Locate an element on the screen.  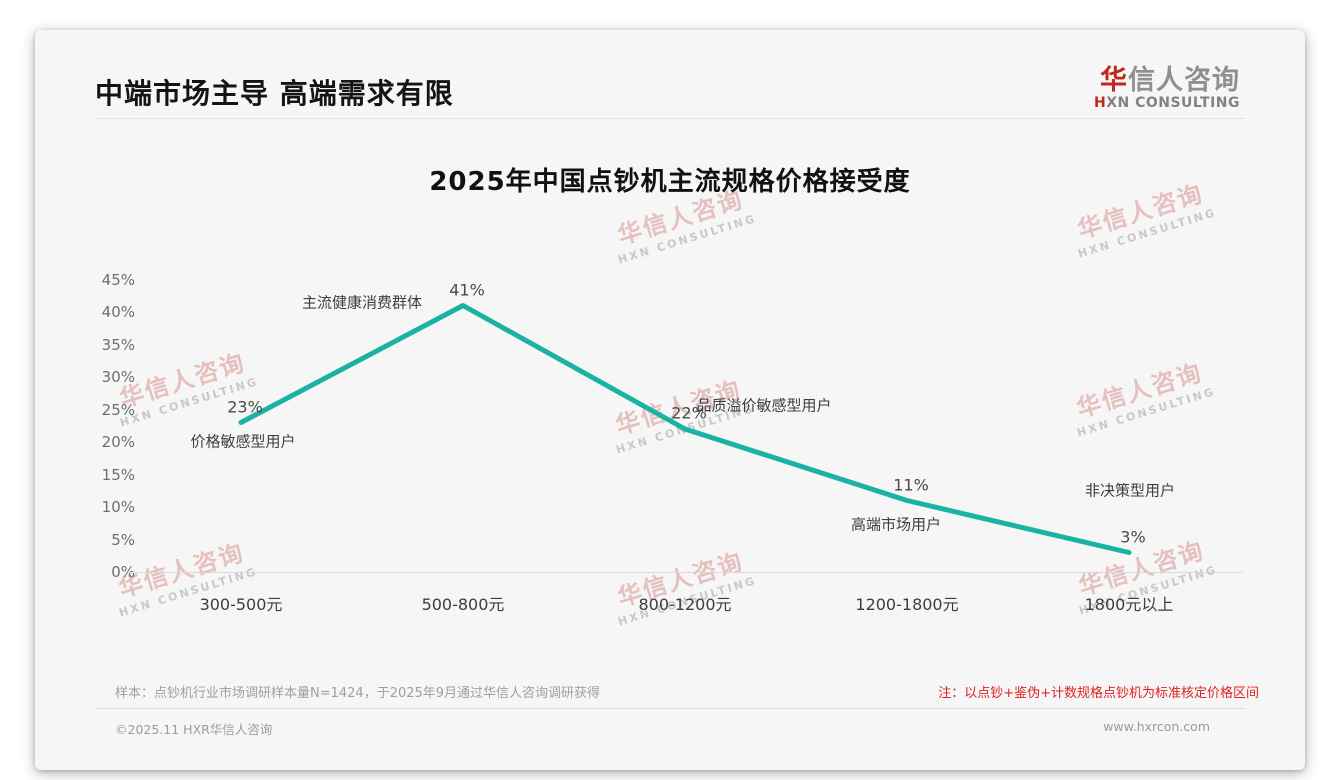
series-annotation: 高端市场用户 is located at coordinates (896, 524).